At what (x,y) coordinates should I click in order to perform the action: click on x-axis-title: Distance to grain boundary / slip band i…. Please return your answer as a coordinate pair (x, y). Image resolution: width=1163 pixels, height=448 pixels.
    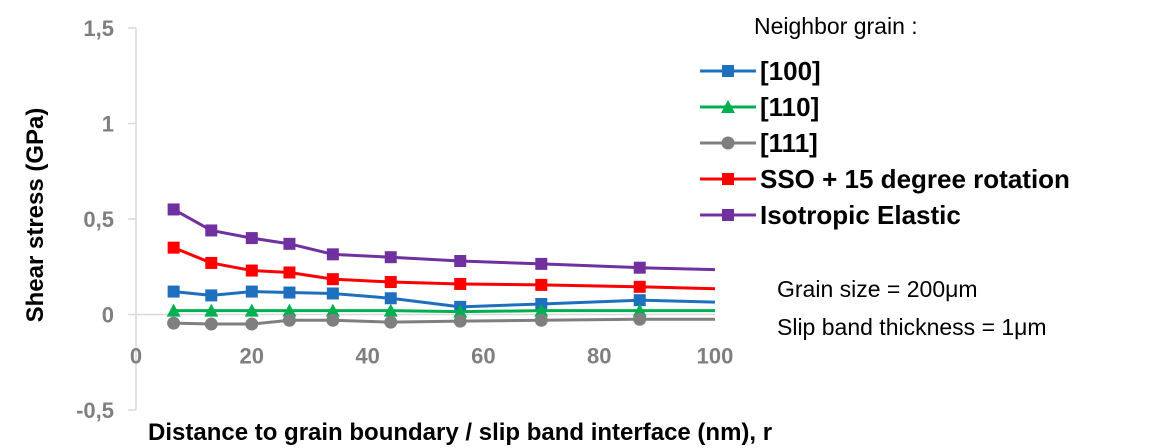
    Looking at the image, I should click on (460, 432).